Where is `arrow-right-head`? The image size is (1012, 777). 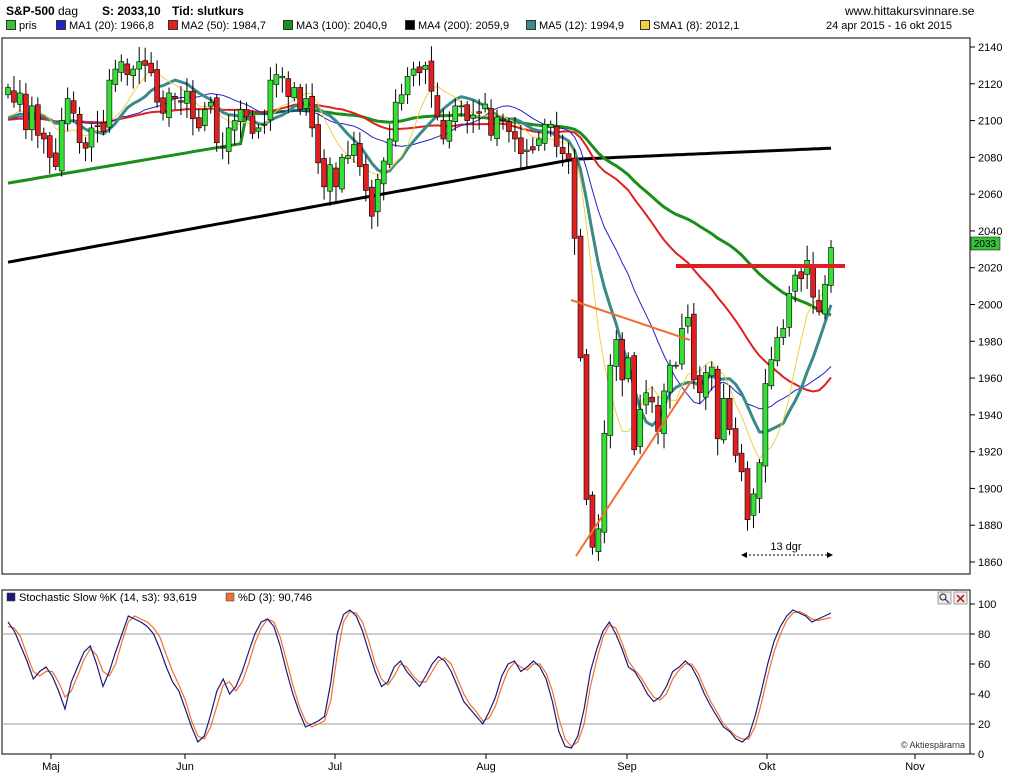 arrow-right-head is located at coordinates (830, 555).